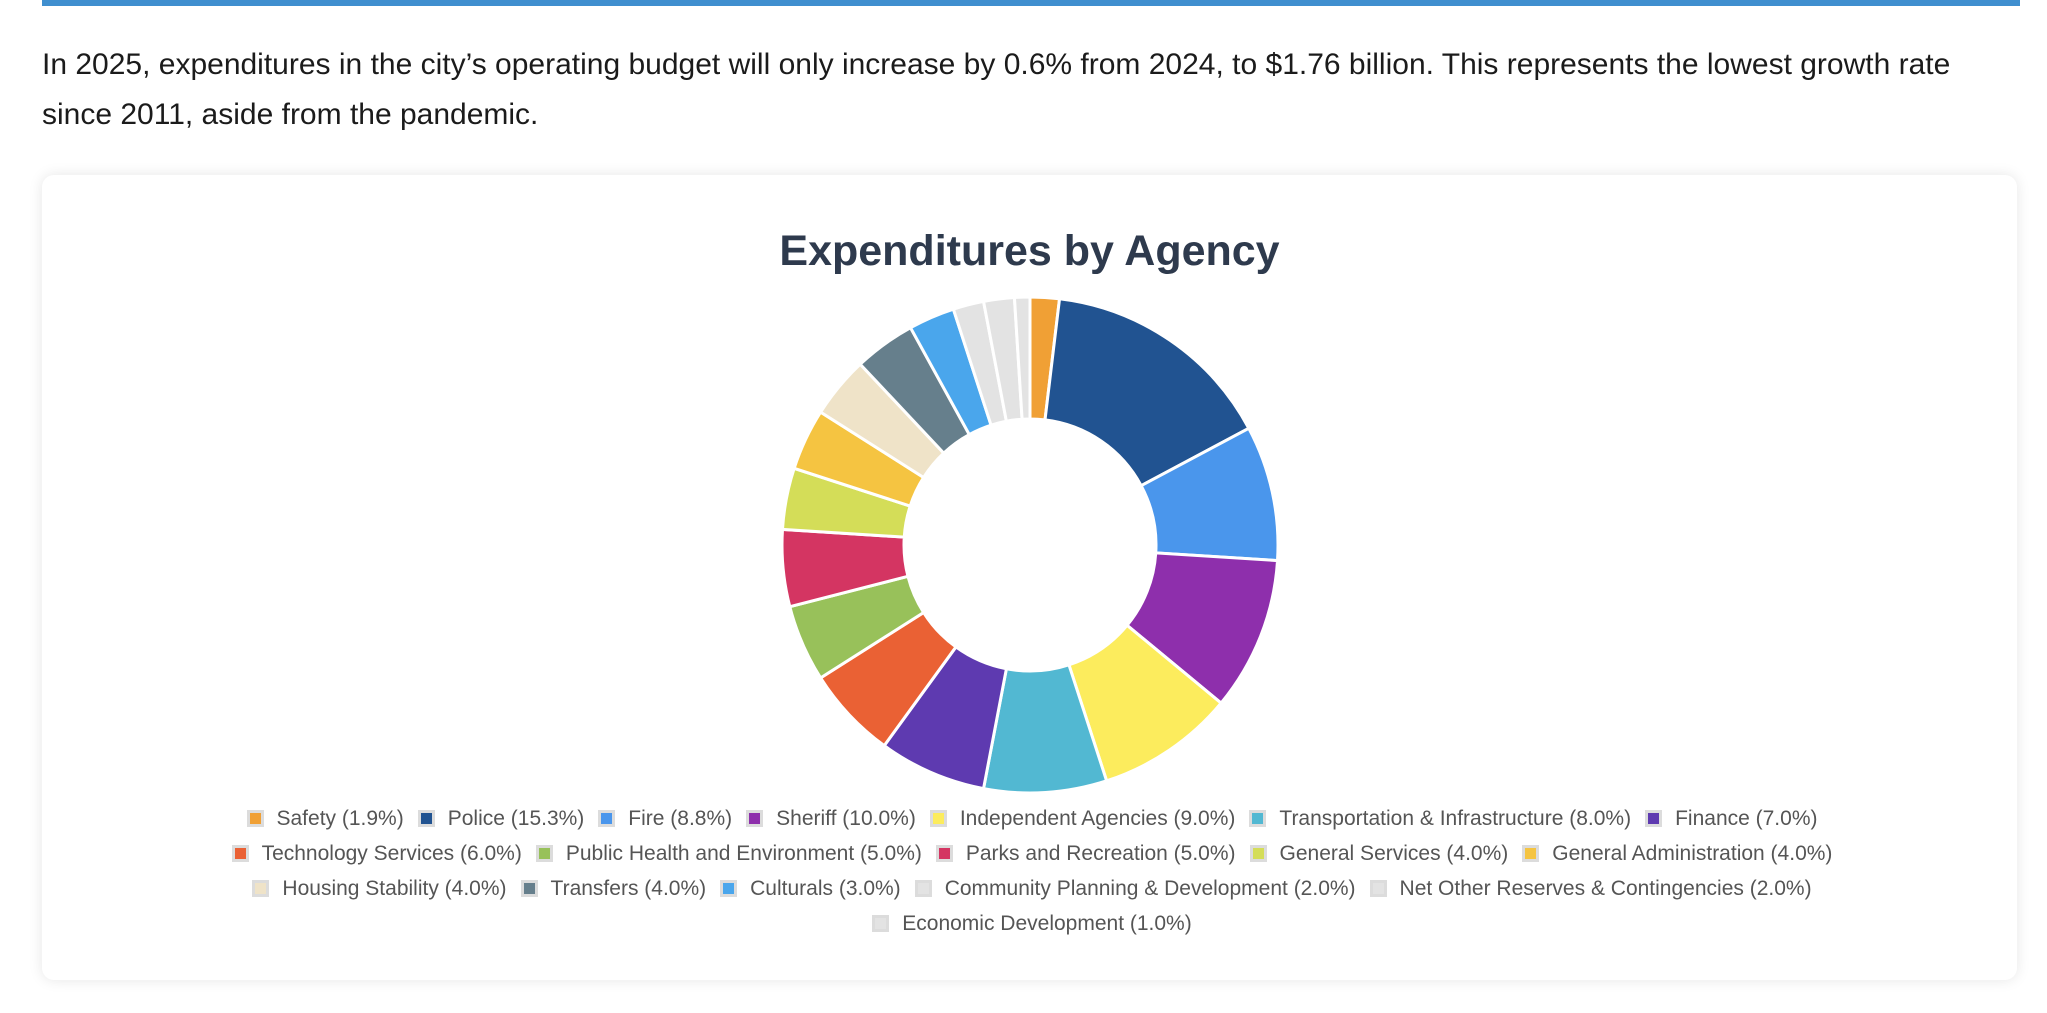 This screenshot has width=2047, height=1013. I want to click on legend-label: General Services (4.0%), so click(1394, 853).